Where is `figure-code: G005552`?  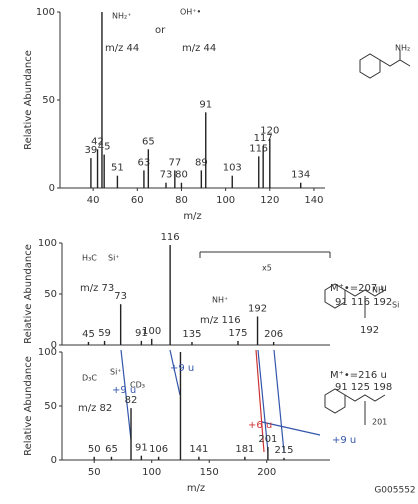
figure-code: G005552 is located at coordinates (394, 491).